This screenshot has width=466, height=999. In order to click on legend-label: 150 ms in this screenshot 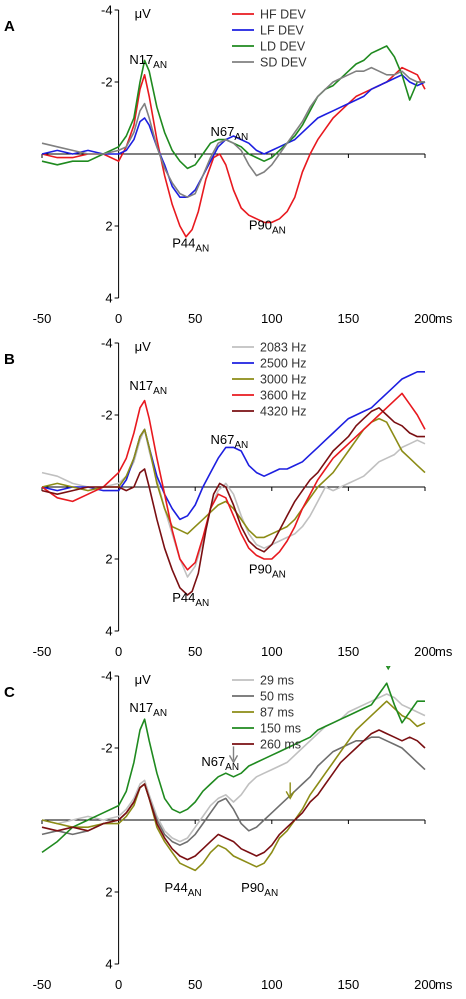, I will do `click(280, 729)`.